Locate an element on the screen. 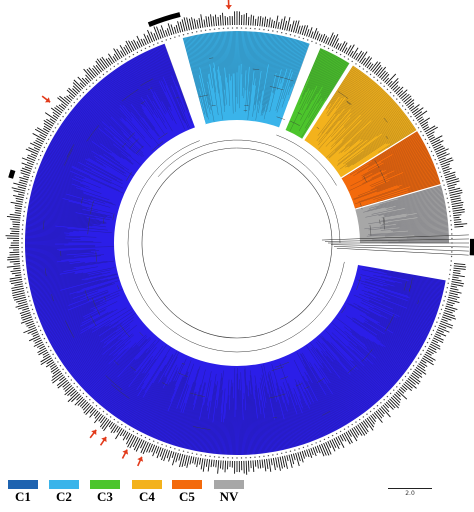  red-arrow-icon is located at coordinates (140, 459).